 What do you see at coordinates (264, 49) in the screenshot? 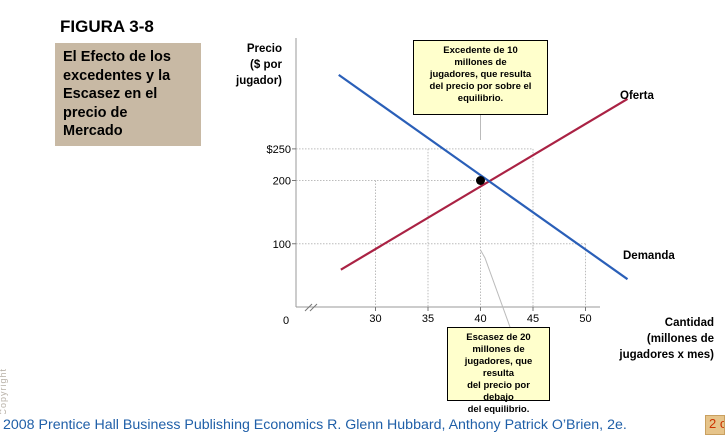
I see `y-axis-title-line: Precio` at bounding box center [264, 49].